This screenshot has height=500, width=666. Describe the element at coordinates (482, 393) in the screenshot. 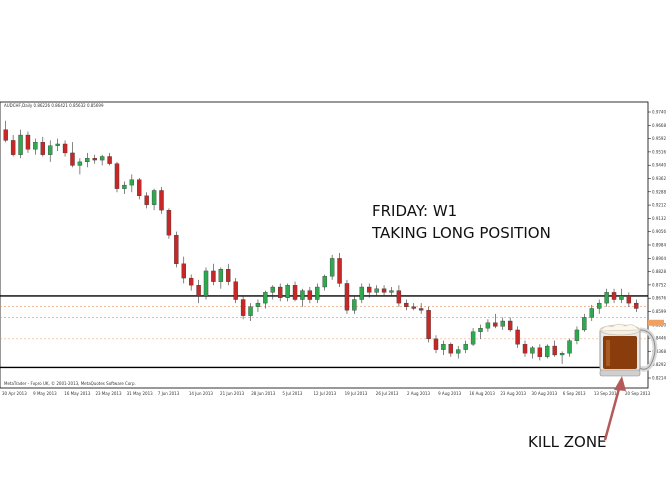

I see `date-axis-label: 16 Aug 2013` at that location.